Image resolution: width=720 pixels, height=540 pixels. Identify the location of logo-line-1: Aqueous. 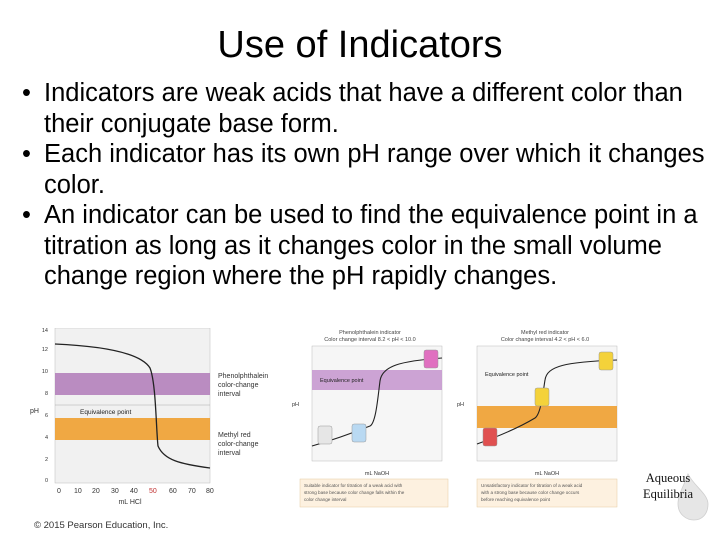
(668, 478).